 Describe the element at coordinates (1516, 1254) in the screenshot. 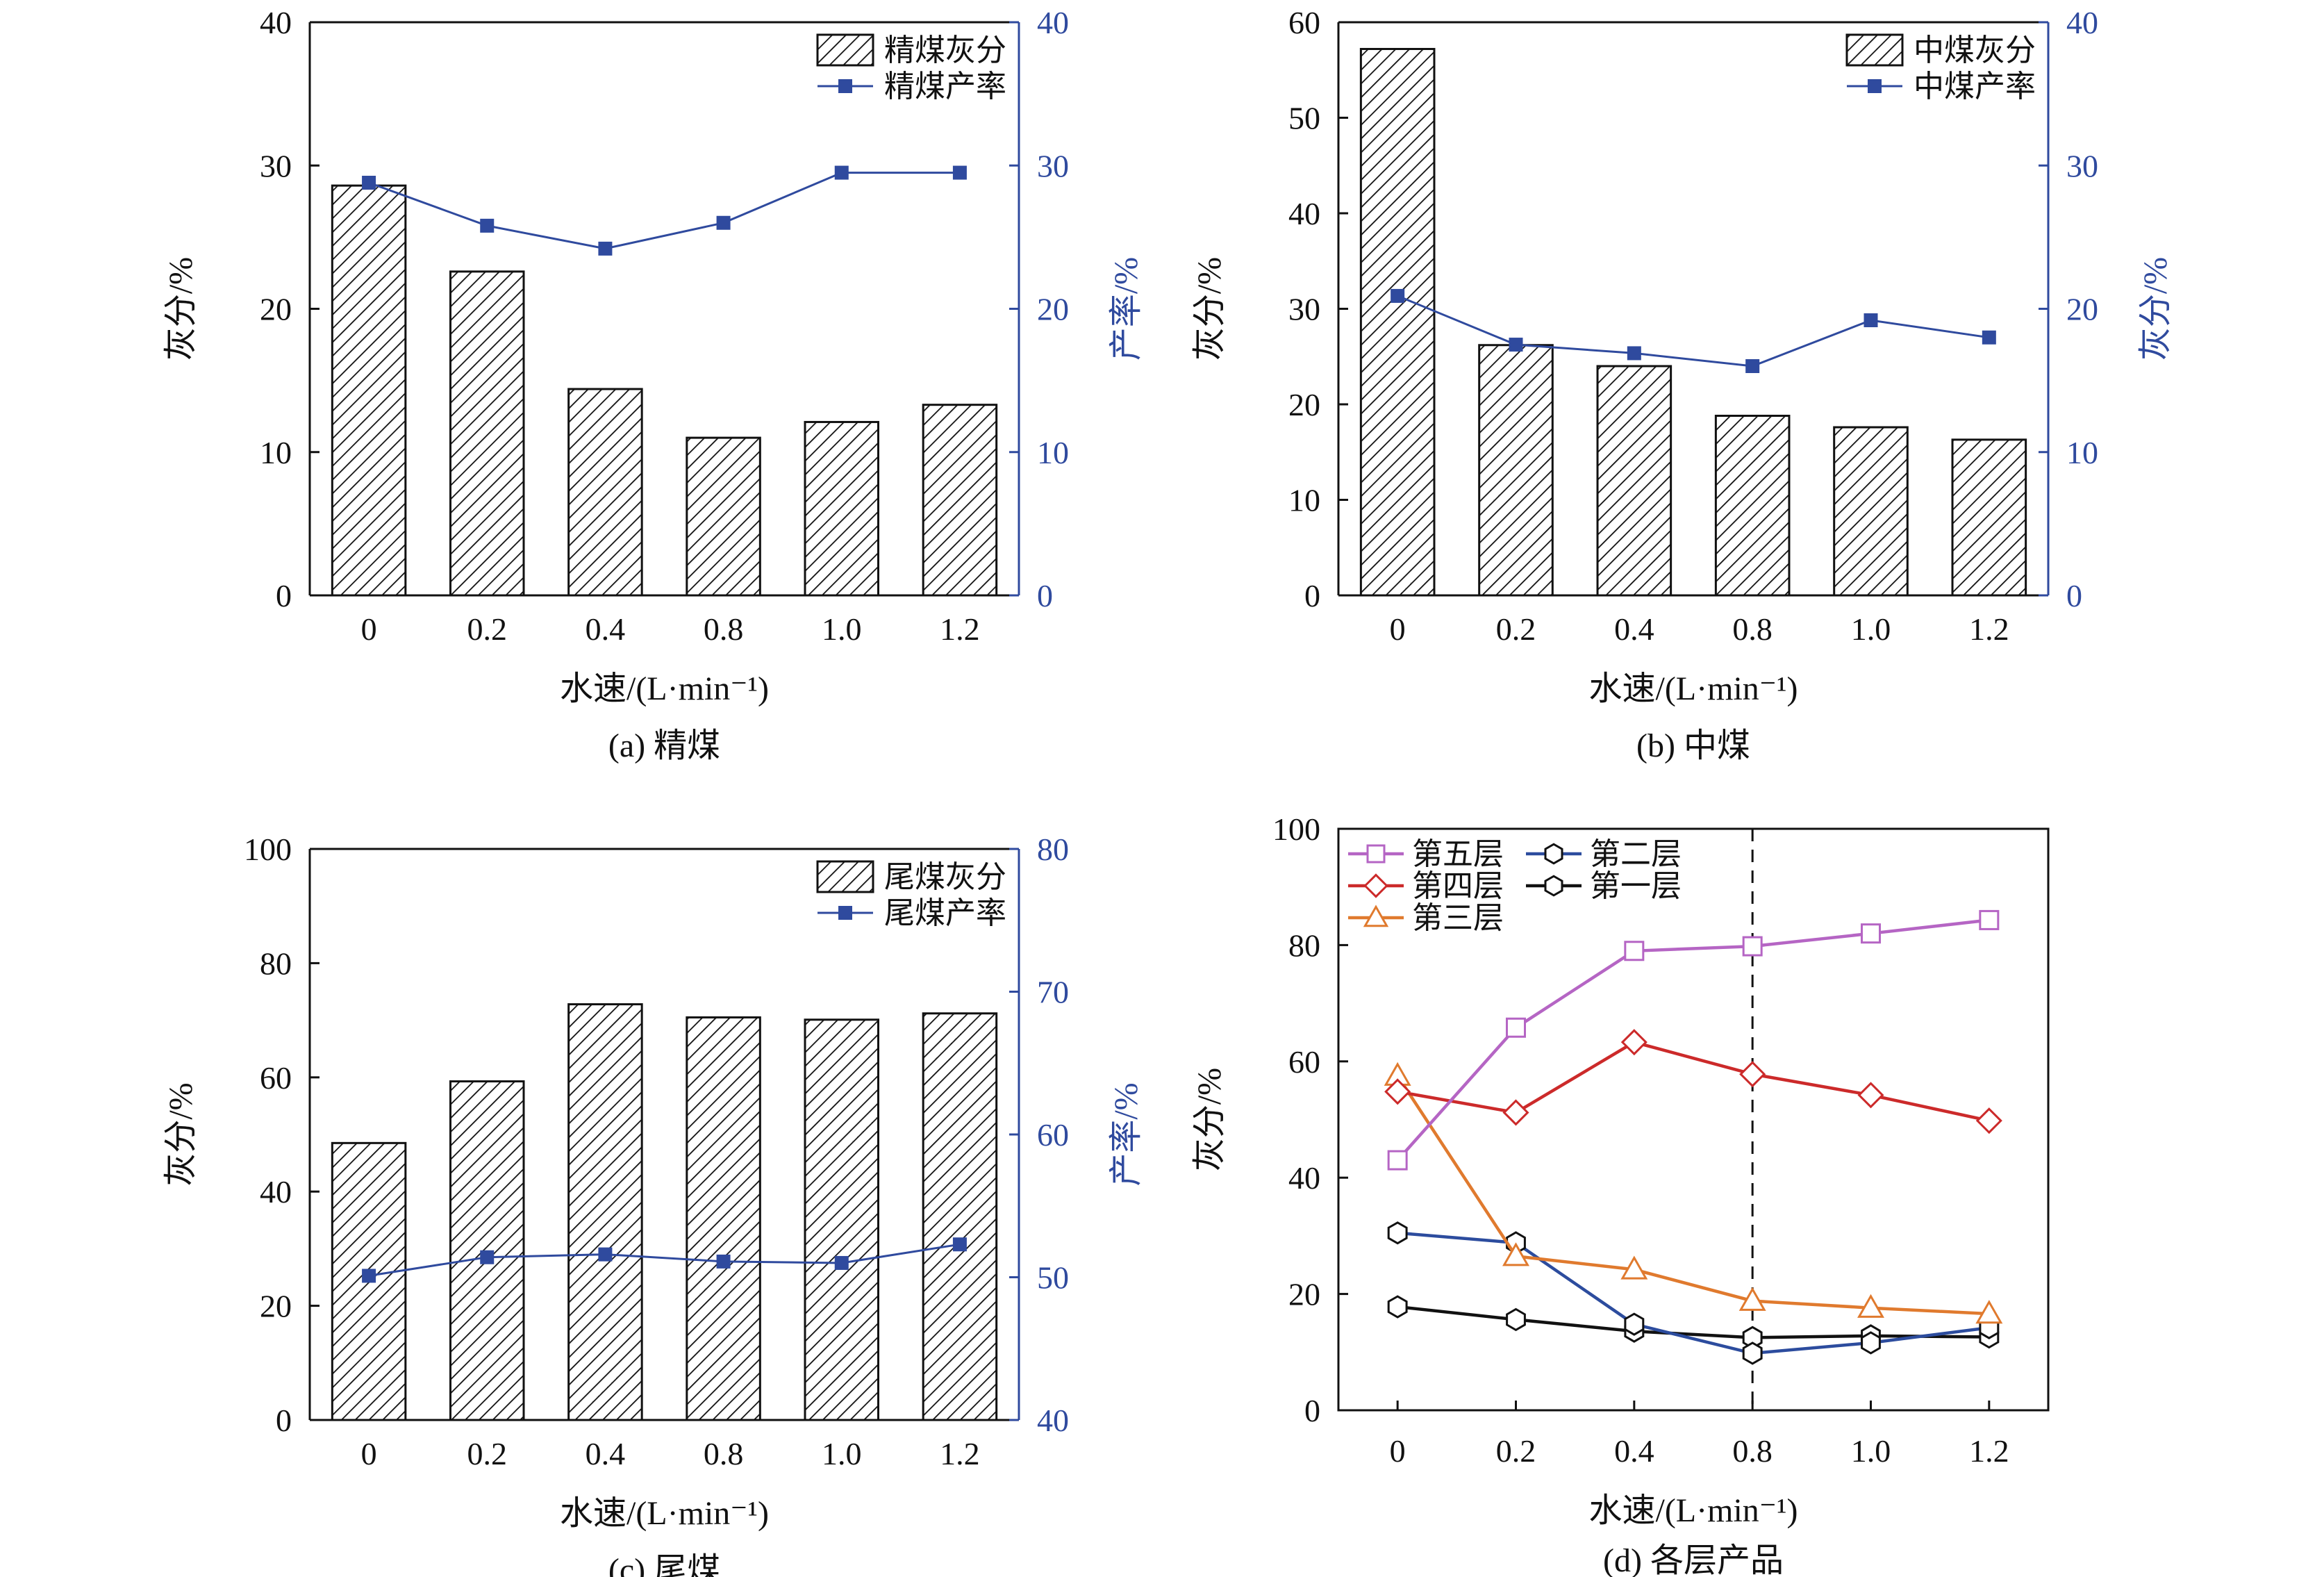

I see `series-point-第三层-0.2` at that location.